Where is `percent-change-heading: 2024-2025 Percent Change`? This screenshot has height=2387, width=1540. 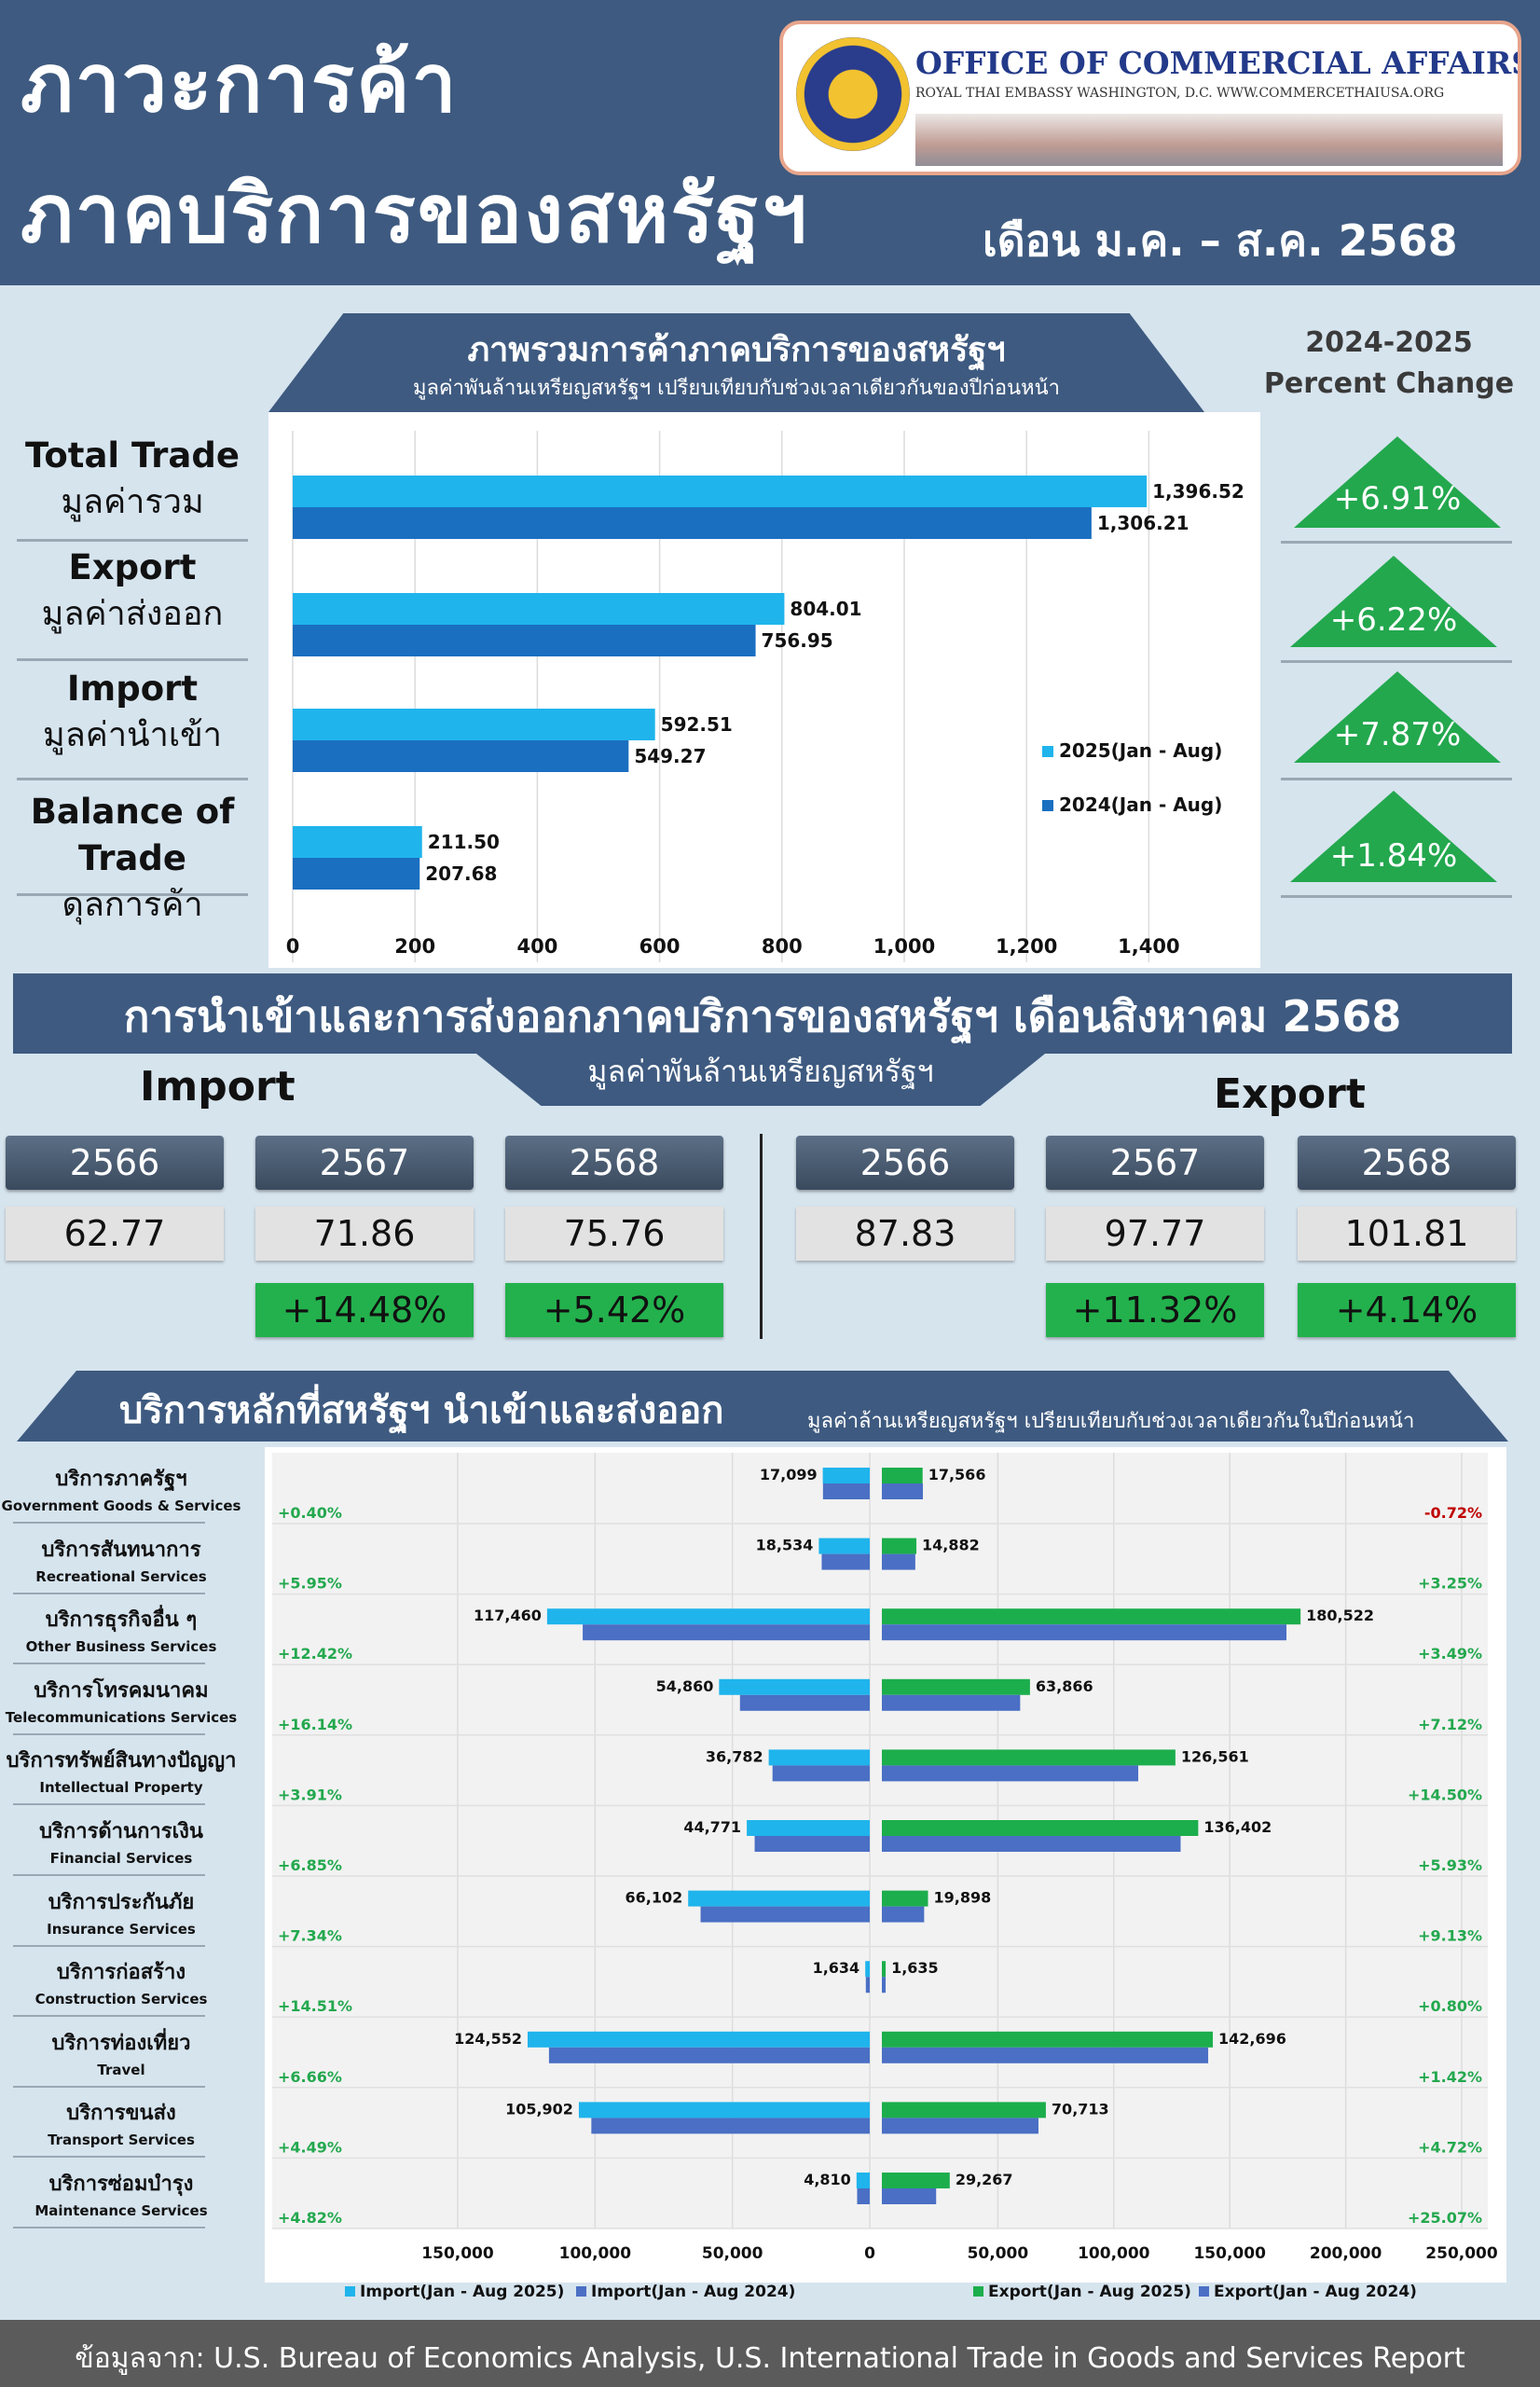 percent-change-heading: 2024-2025 Percent Change is located at coordinates (1389, 364).